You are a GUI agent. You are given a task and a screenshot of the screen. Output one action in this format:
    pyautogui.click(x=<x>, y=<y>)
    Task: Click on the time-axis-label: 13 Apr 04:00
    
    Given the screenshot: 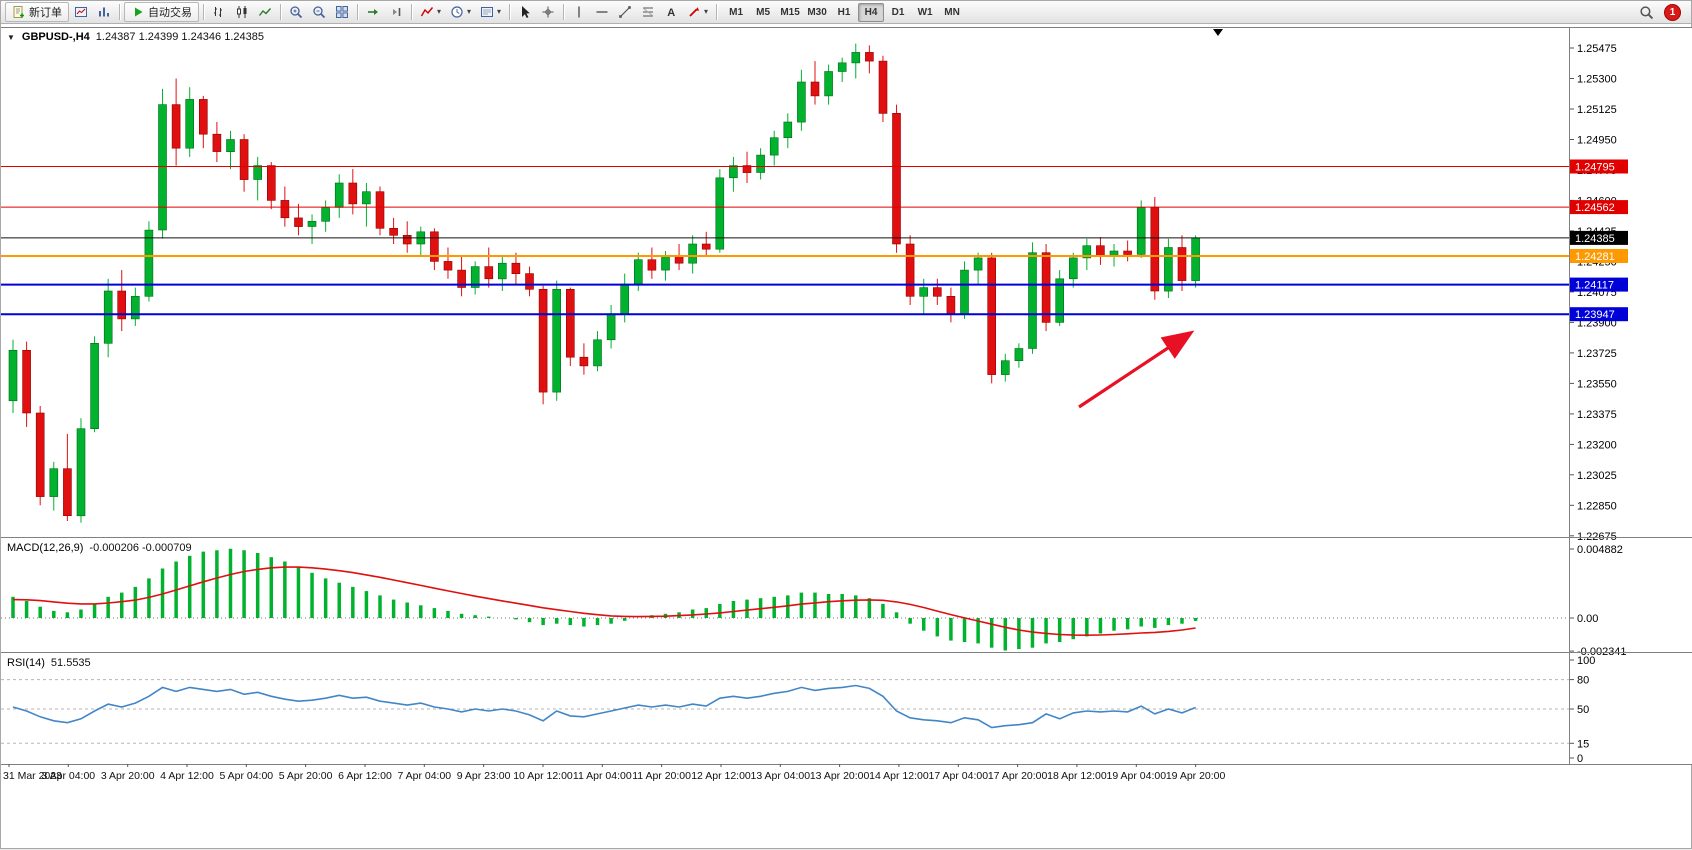 What is the action you would take?
    pyautogui.click(x=781, y=776)
    